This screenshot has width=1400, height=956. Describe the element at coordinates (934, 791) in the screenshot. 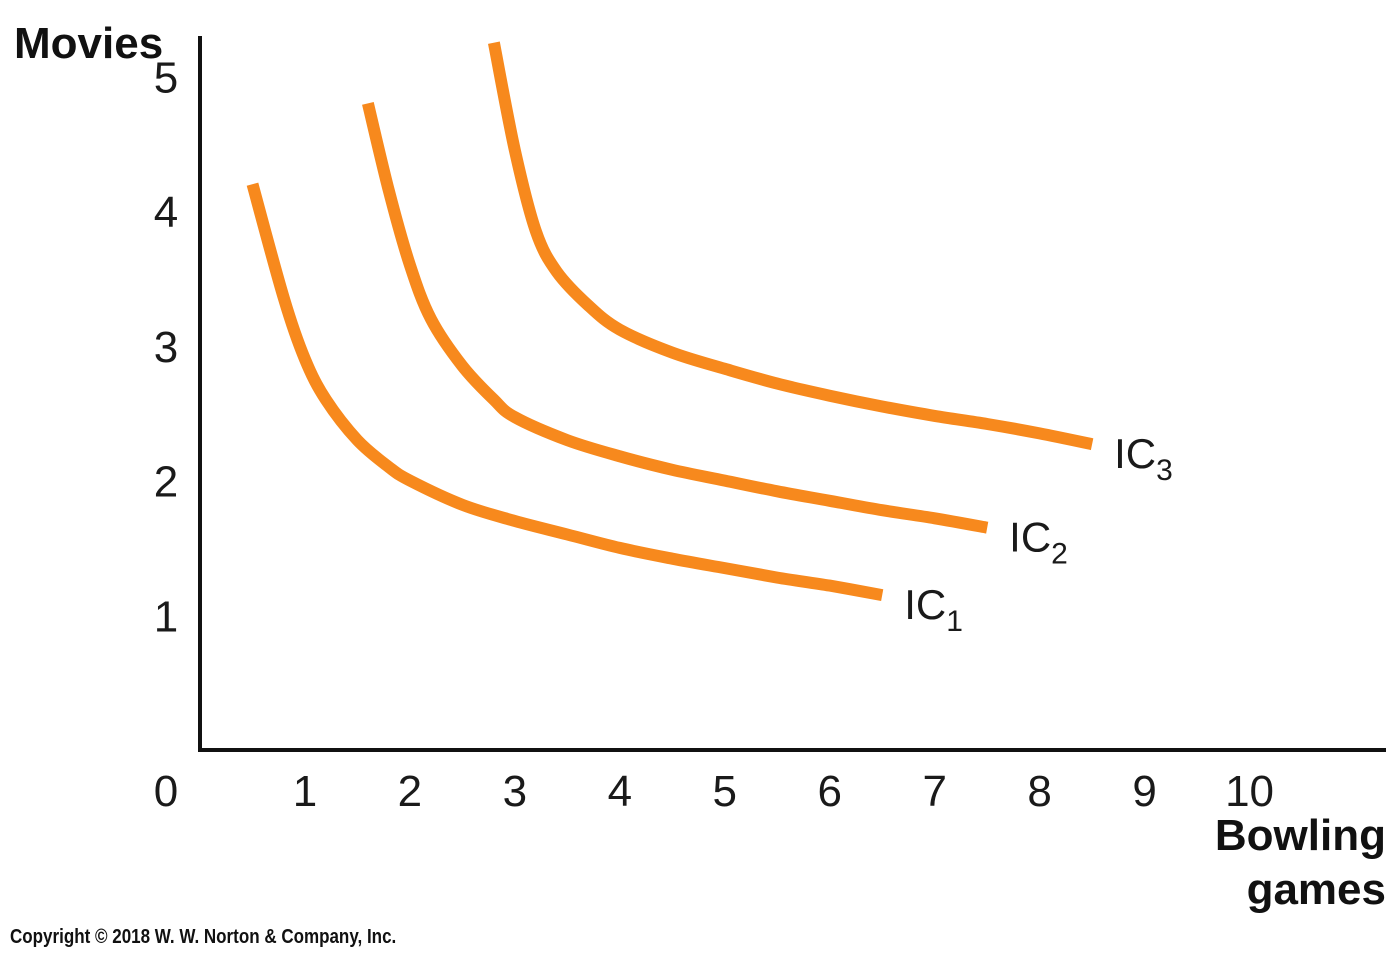

I see `x-tick-label-7: 7` at that location.